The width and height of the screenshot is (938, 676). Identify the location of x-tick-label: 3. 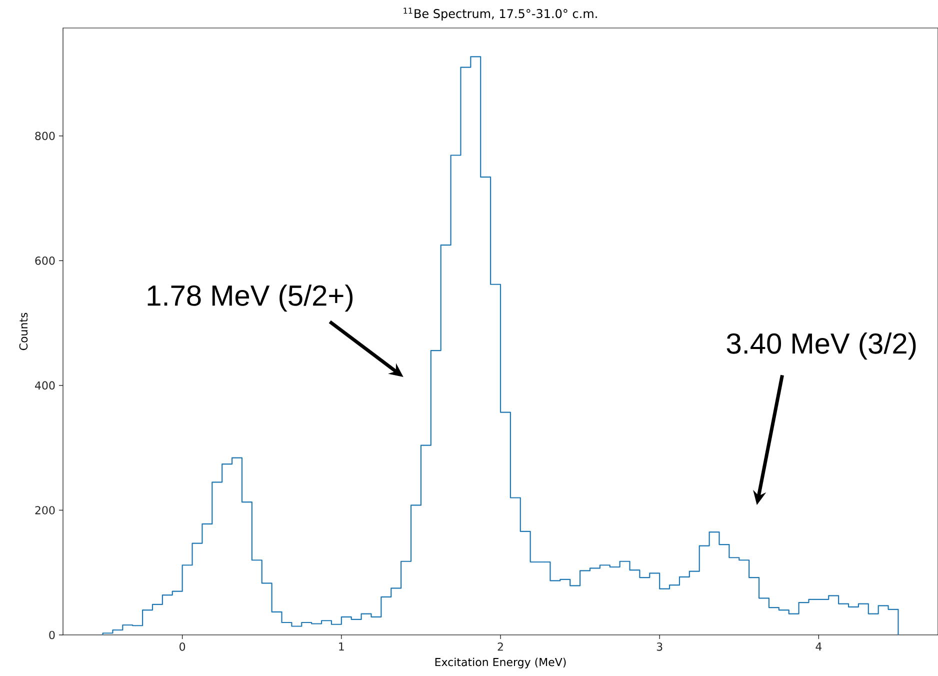
(659, 646).